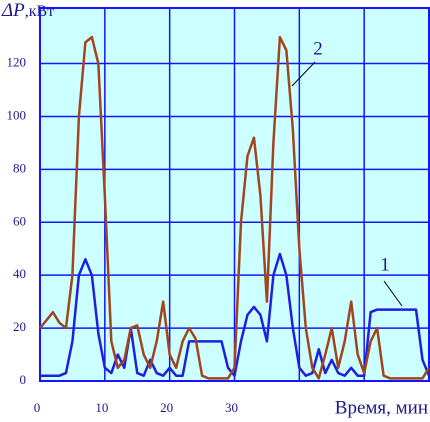 This screenshot has width=430, height=422. What do you see at coordinates (166, 407) in the screenshot?
I see `x-tick-label: 20` at bounding box center [166, 407].